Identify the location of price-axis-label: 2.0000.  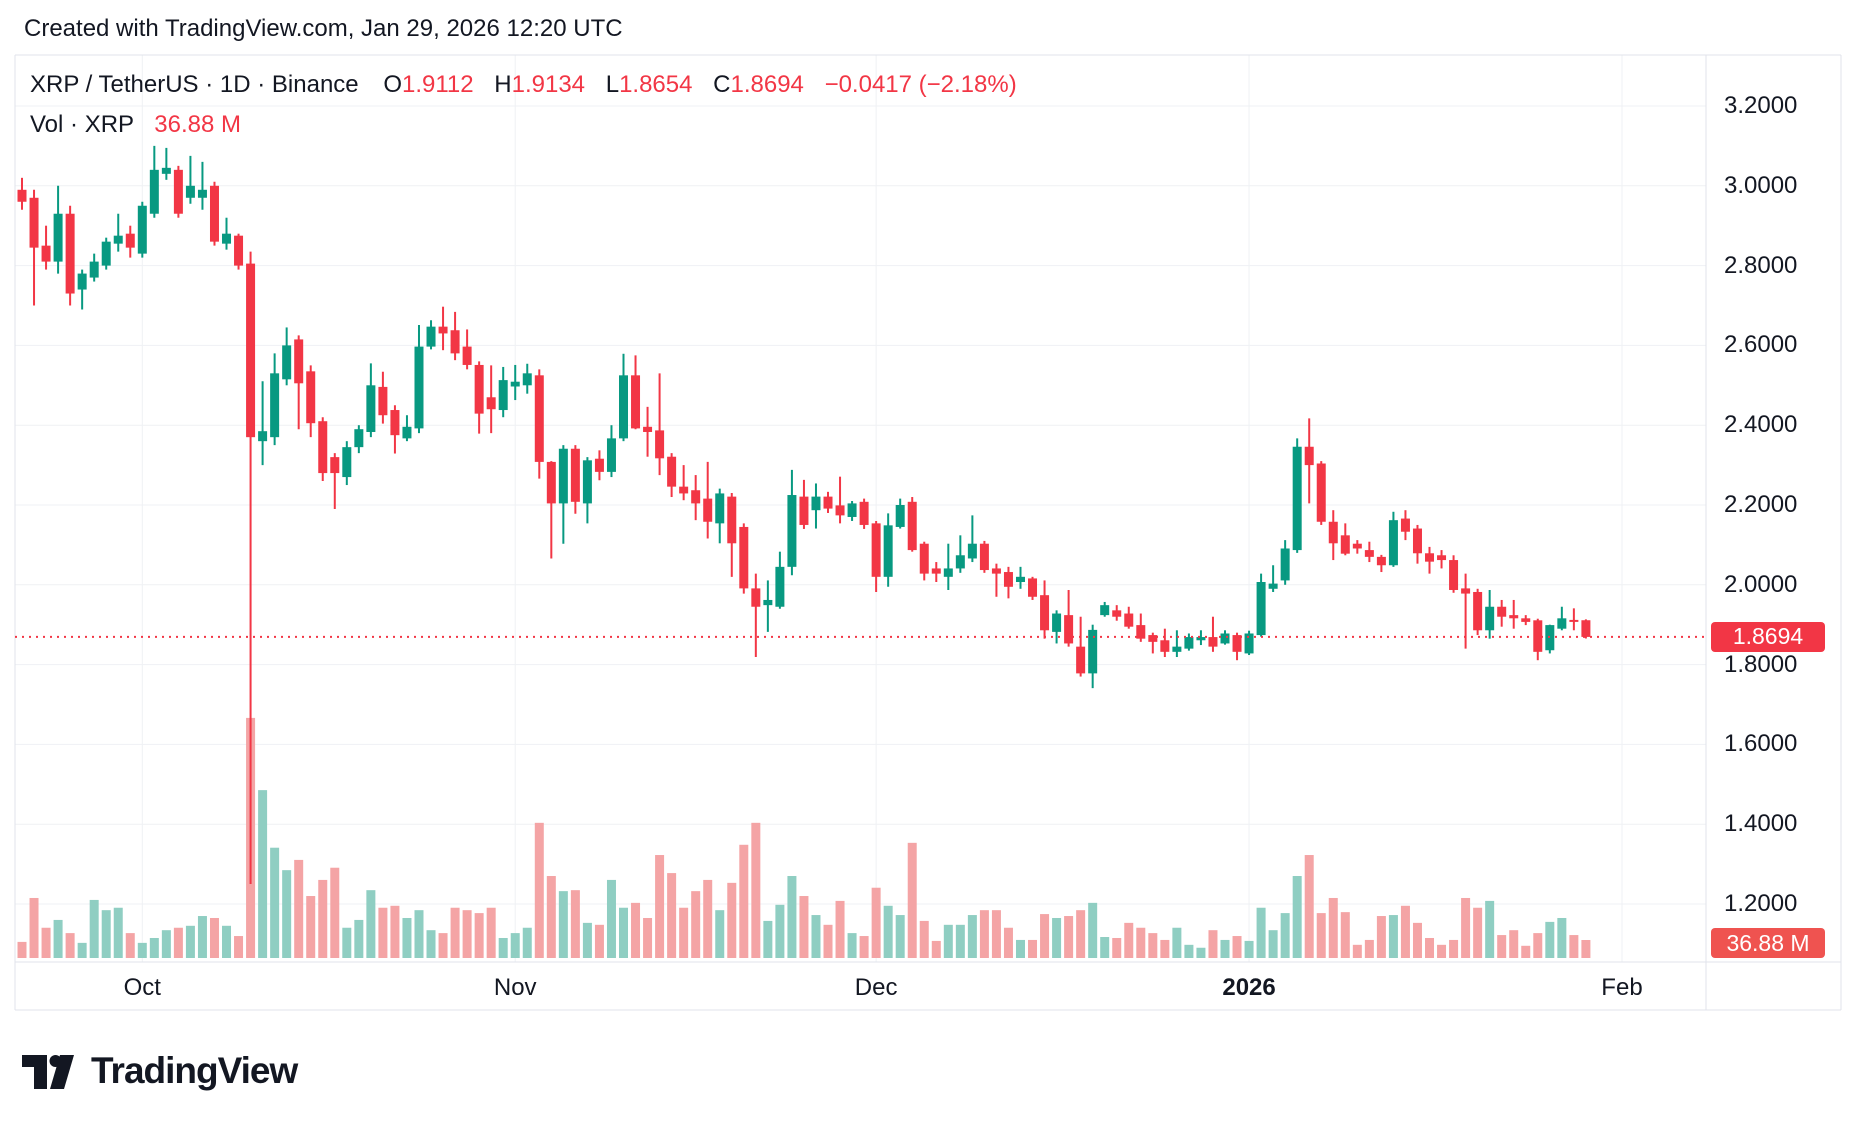
(1761, 584).